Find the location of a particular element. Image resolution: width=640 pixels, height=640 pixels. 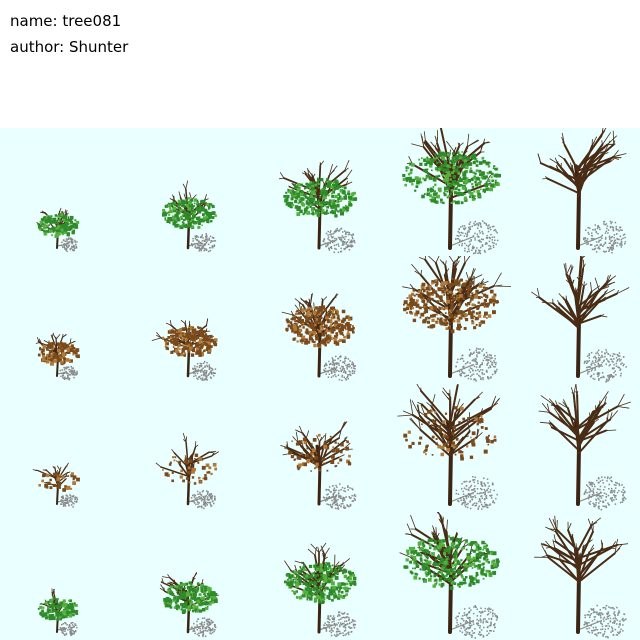

sprite-author-label: author: Shunter is located at coordinates (69, 47).